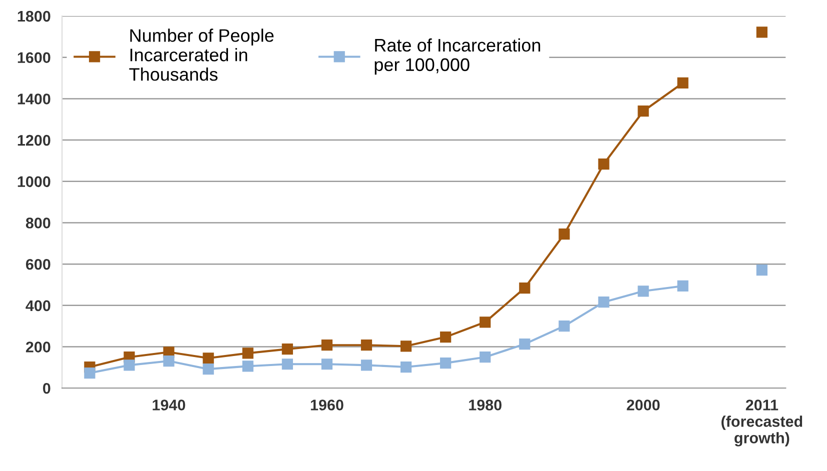 The image size is (827, 471). Describe the element at coordinates (38, 306) in the screenshot. I see `y-tick-label: 400` at that location.